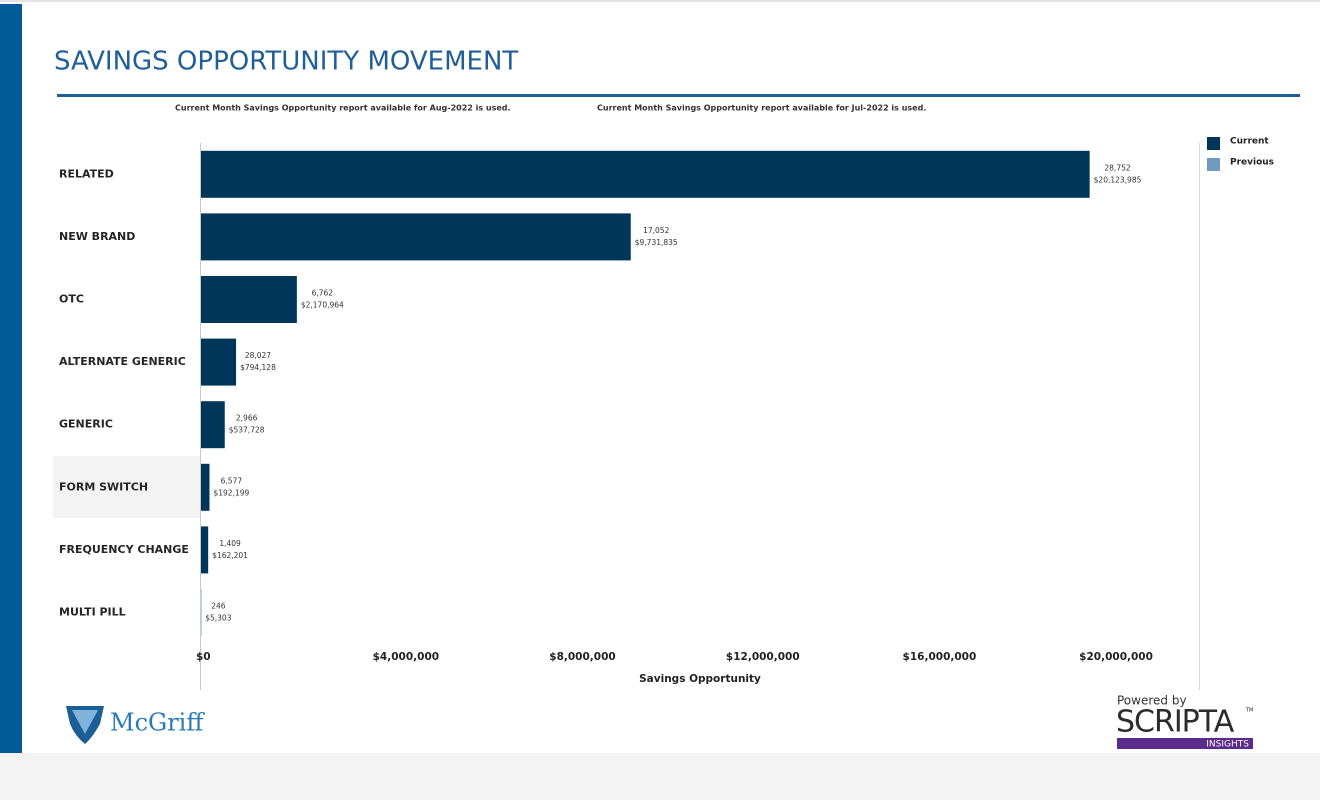 The height and width of the screenshot is (800, 1320). Describe the element at coordinates (678, 95) in the screenshot. I see `title-rule` at that location.